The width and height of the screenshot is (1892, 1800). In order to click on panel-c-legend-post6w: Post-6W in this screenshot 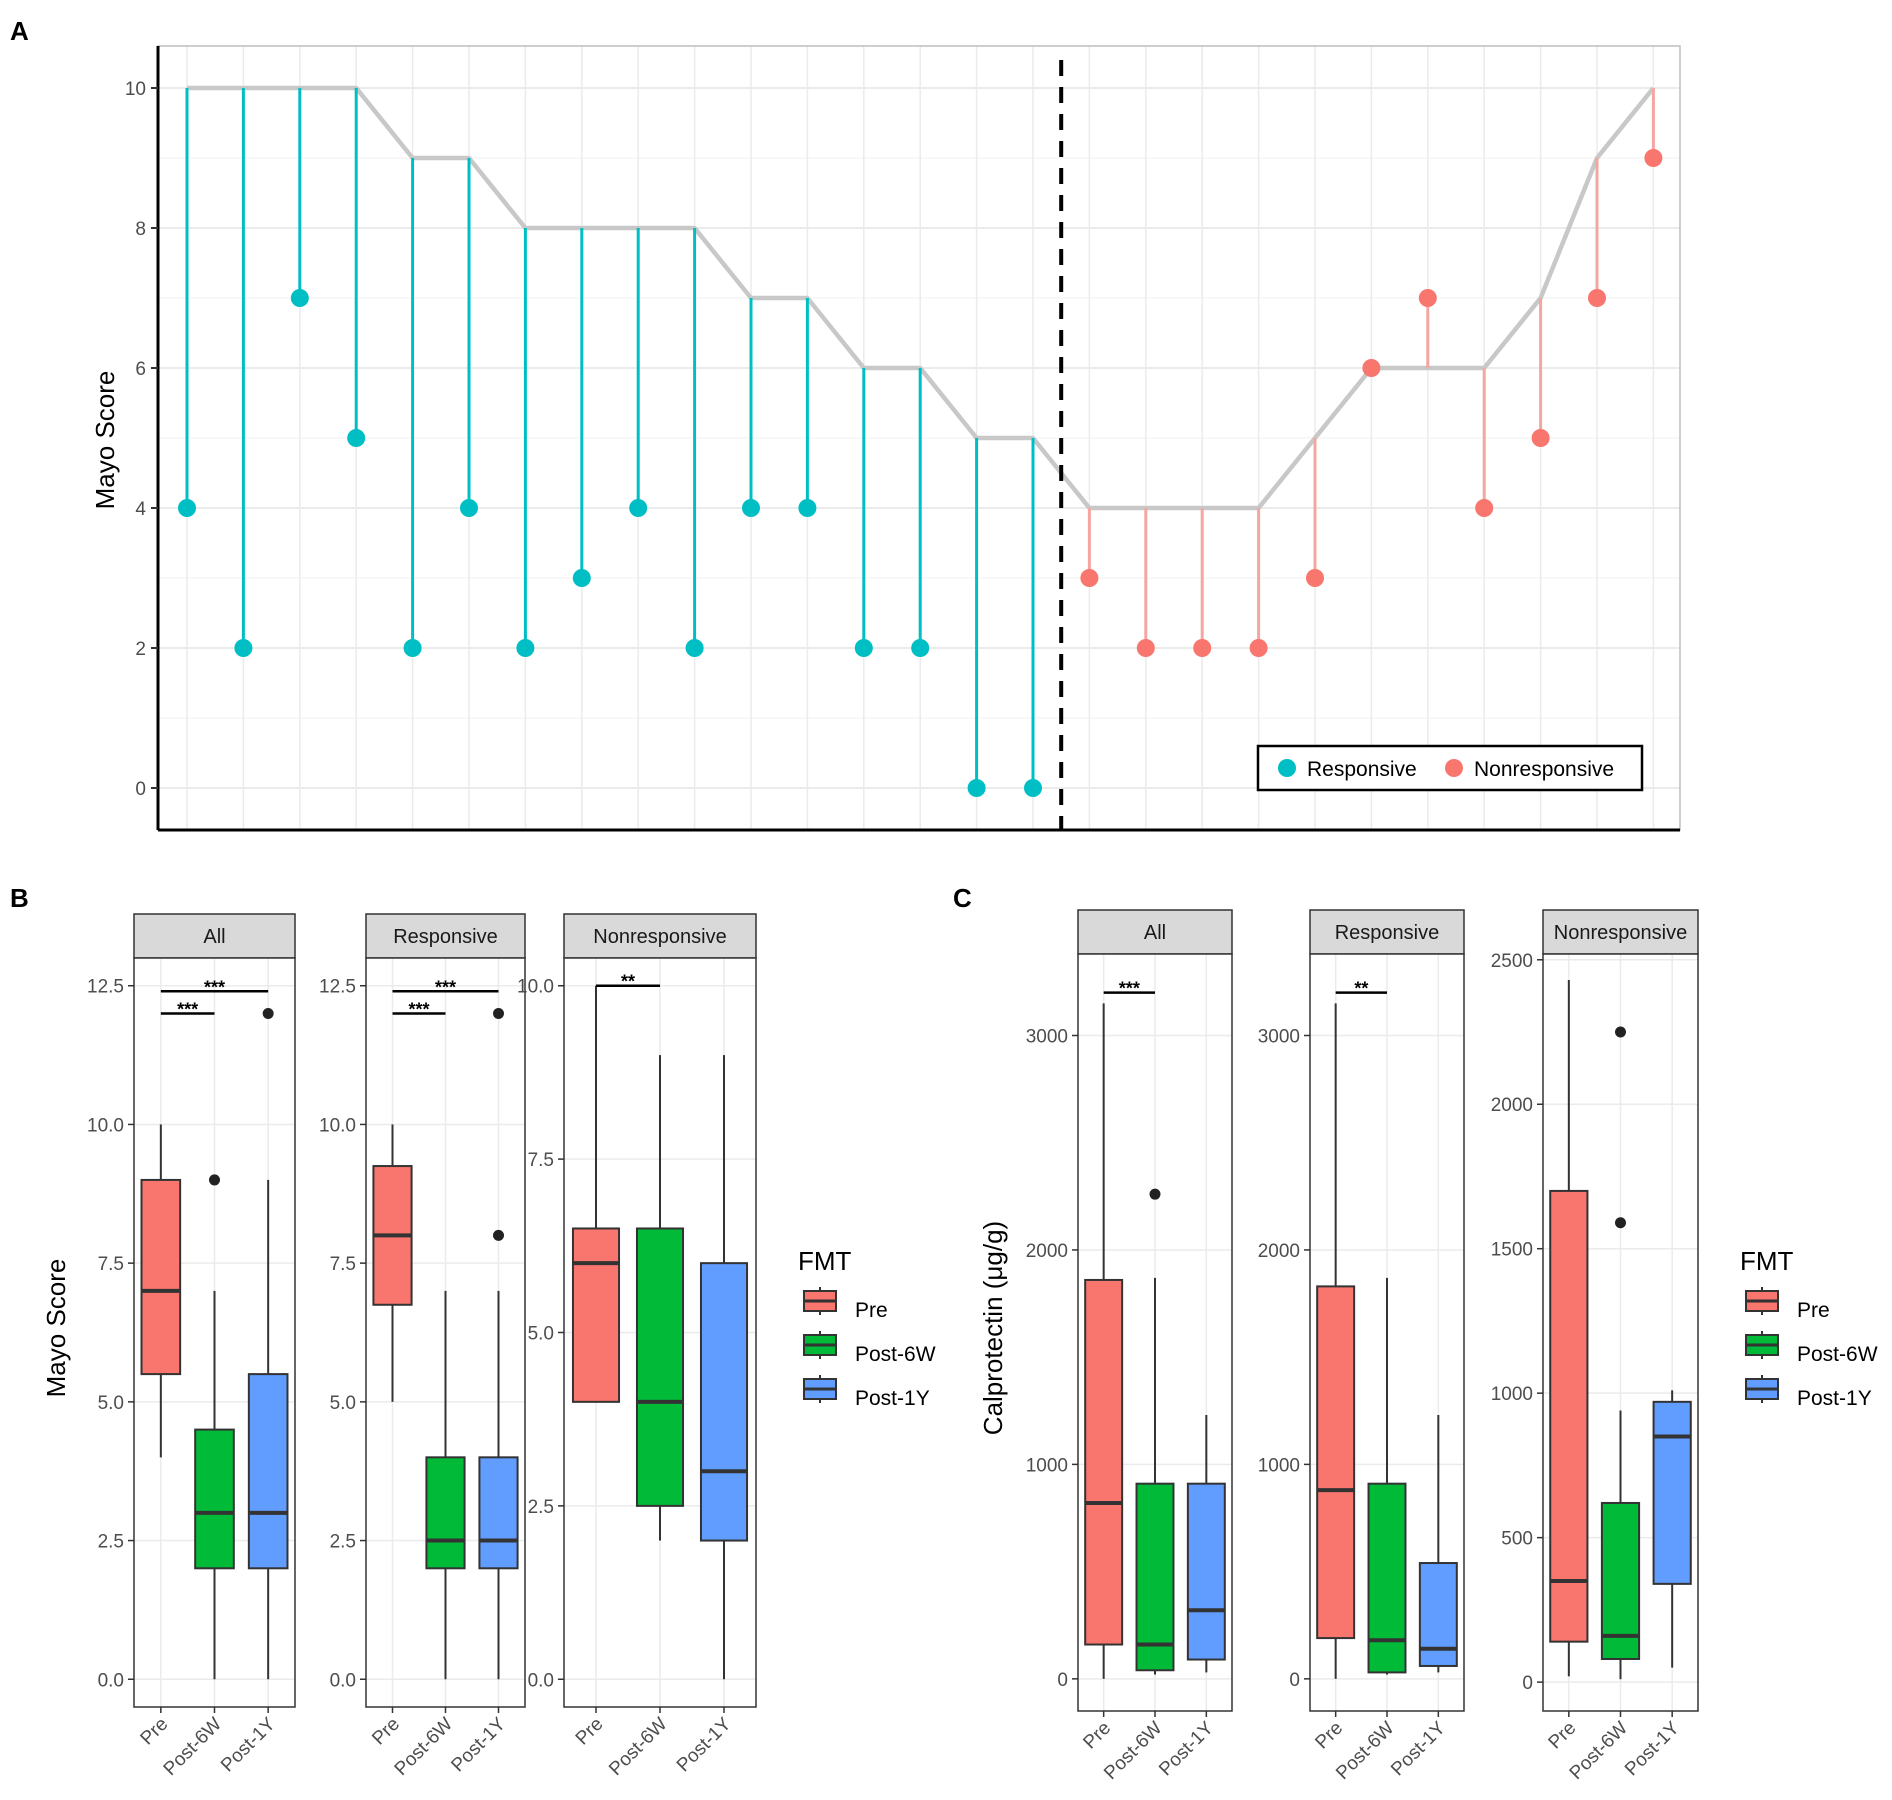, I will do `click(1837, 1354)`.